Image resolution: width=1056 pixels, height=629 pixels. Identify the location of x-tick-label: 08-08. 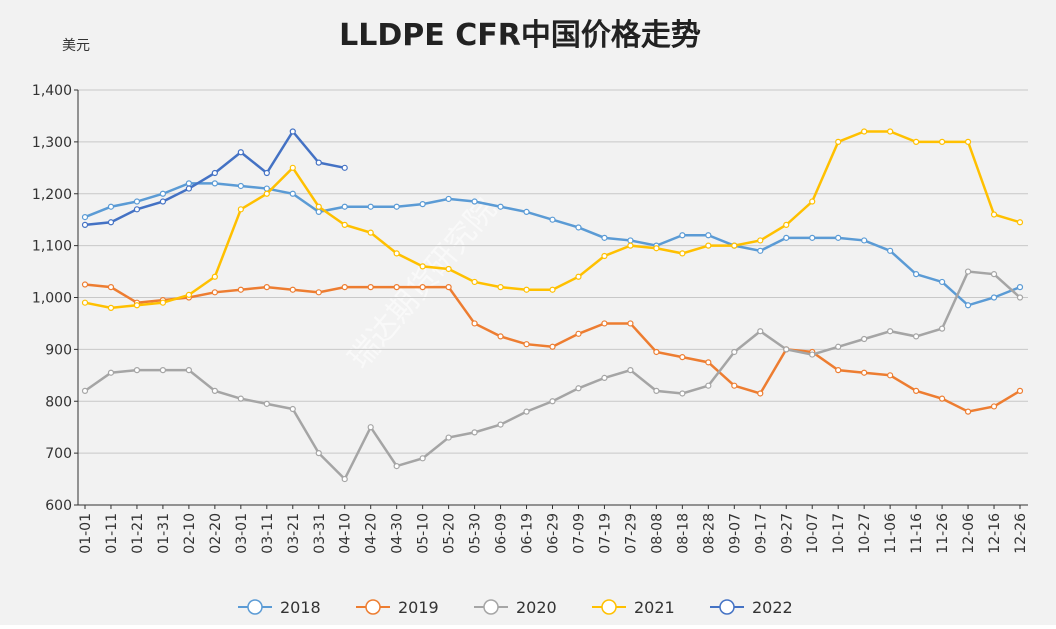
(657, 533).